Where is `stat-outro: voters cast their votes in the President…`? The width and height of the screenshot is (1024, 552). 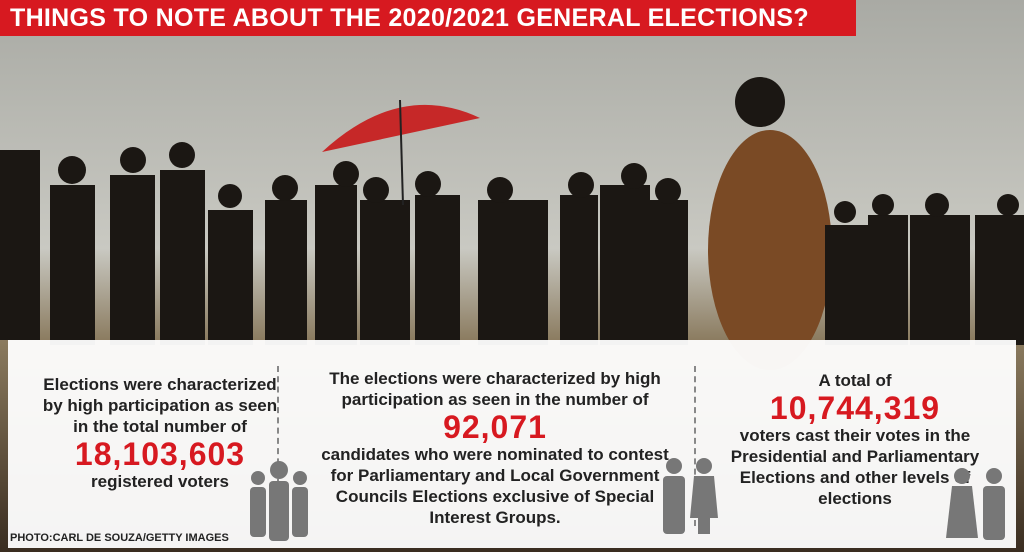 stat-outro: voters cast their votes in the President… is located at coordinates (855, 467).